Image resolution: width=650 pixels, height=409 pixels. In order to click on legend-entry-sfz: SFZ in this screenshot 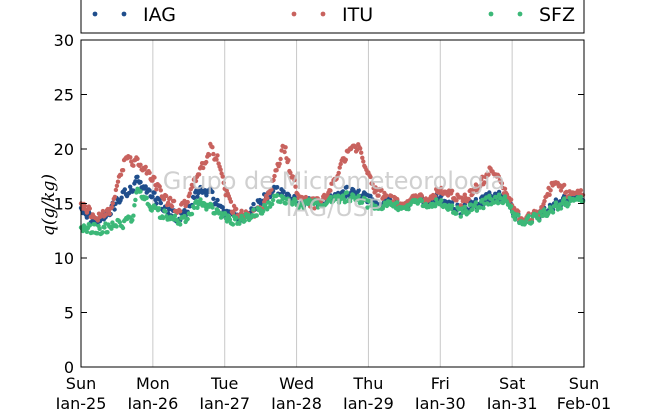, I will do `click(531, 15)`.